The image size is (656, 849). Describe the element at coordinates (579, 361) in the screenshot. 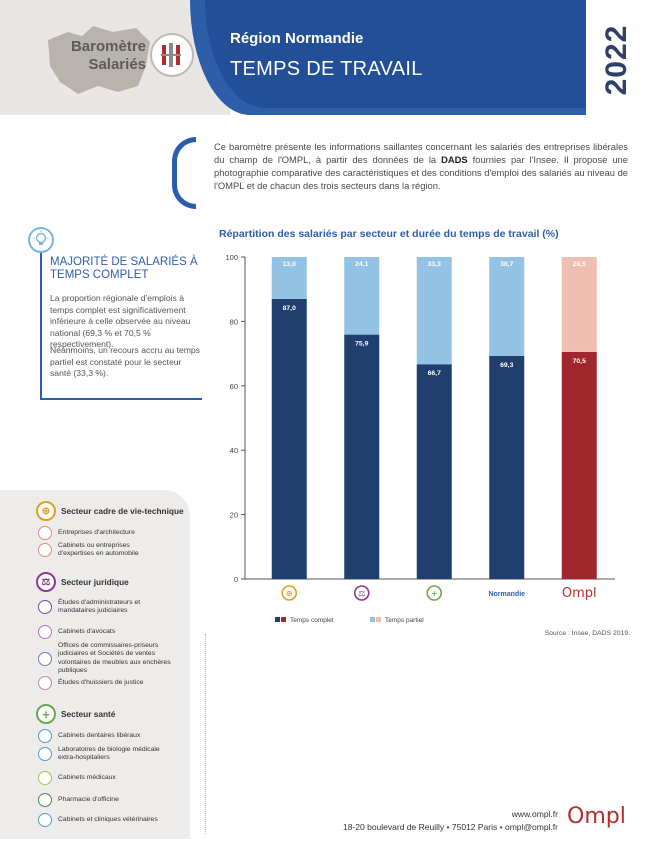

I see `data-label: 70,5` at that location.